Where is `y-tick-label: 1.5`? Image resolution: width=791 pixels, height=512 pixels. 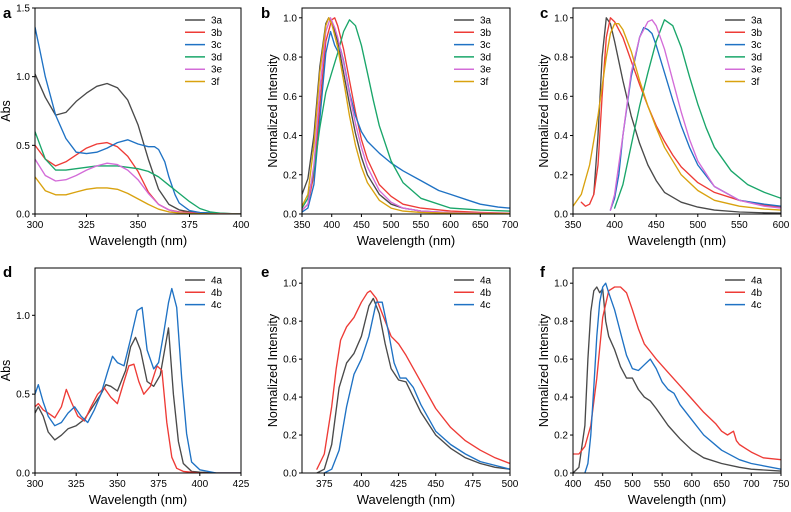
y-tick-label: 1.5 is located at coordinates (23, 9).